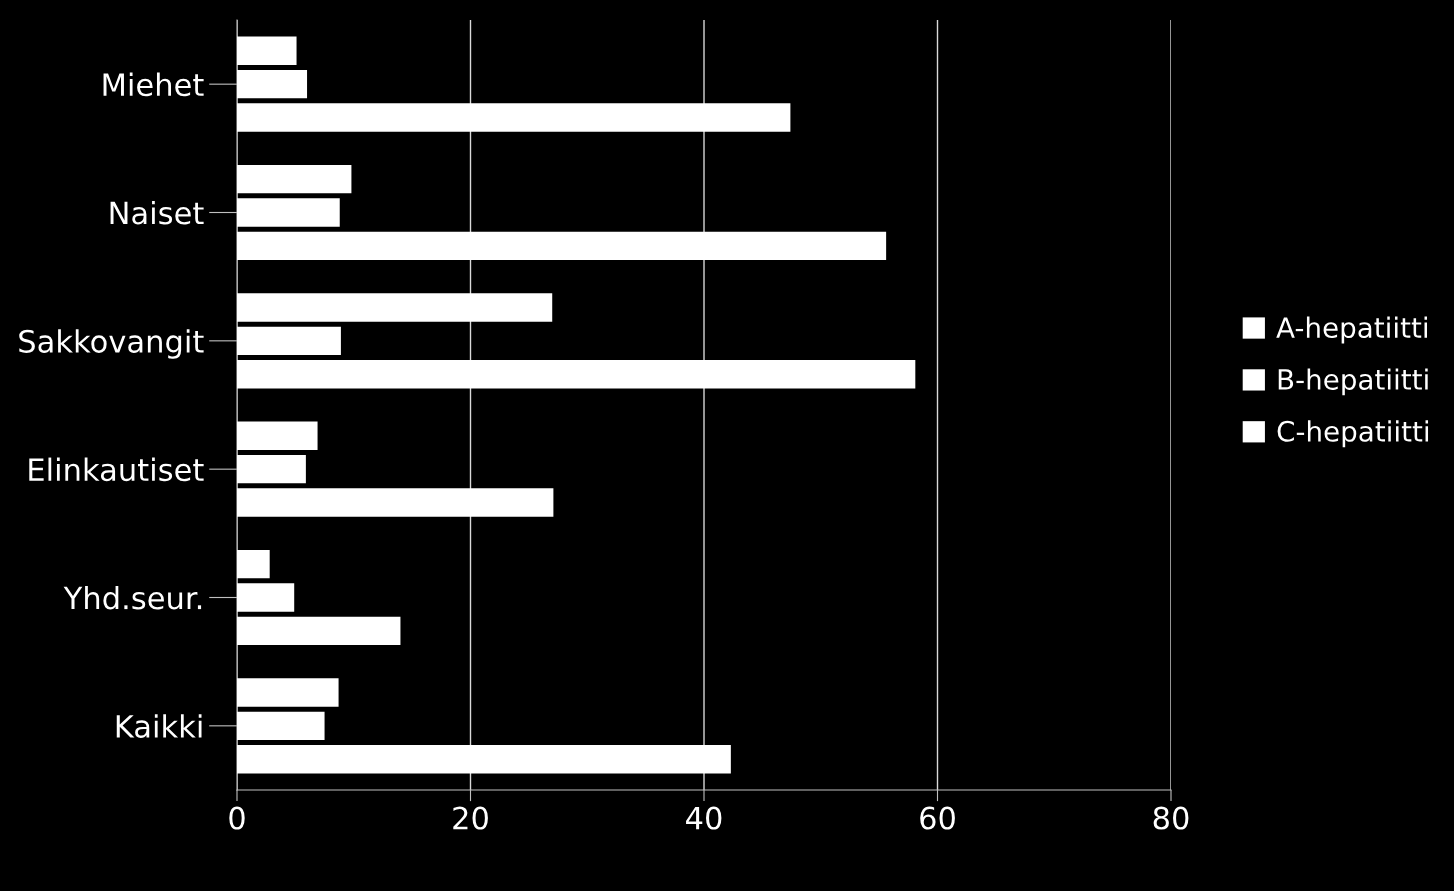 The image size is (1454, 891). I want to click on x-tick-label: 60, so click(937, 818).